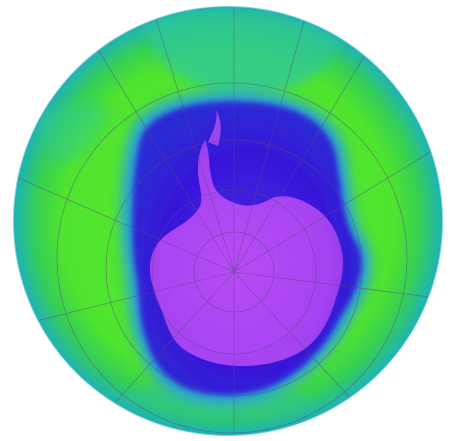 Image resolution: width=453 pixels, height=441 pixels. Describe the element at coordinates (214, 128) in the screenshot. I see `antarctic-peninsula` at that location.